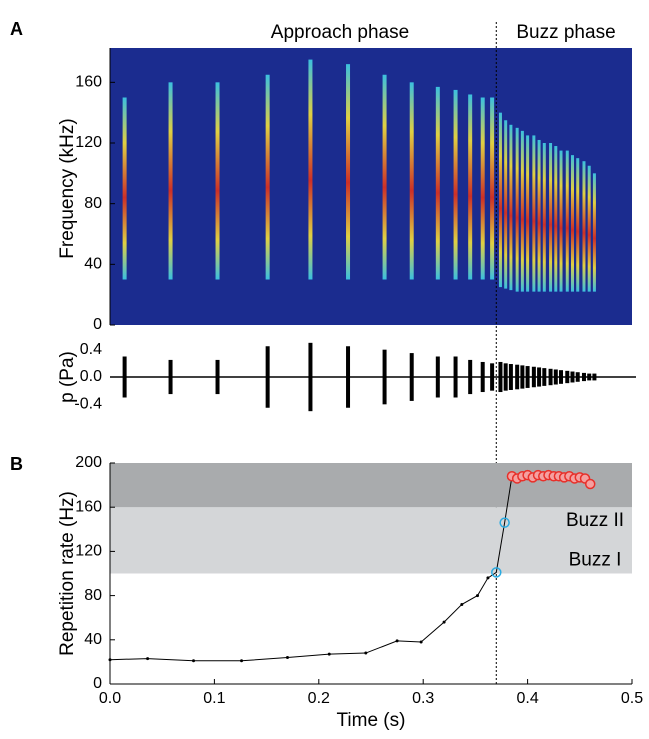  I want to click on x-tick-label: 0.0, so click(110, 698).